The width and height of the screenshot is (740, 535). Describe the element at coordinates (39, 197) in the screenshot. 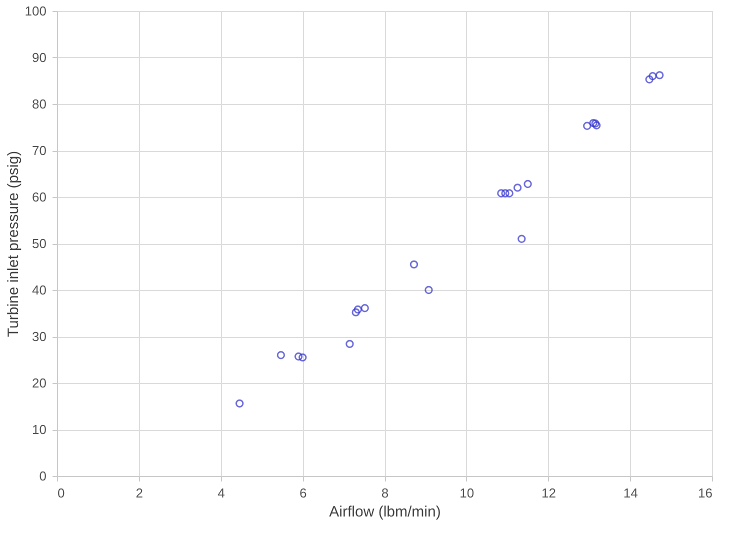

I see `y-tick-label: 60` at that location.